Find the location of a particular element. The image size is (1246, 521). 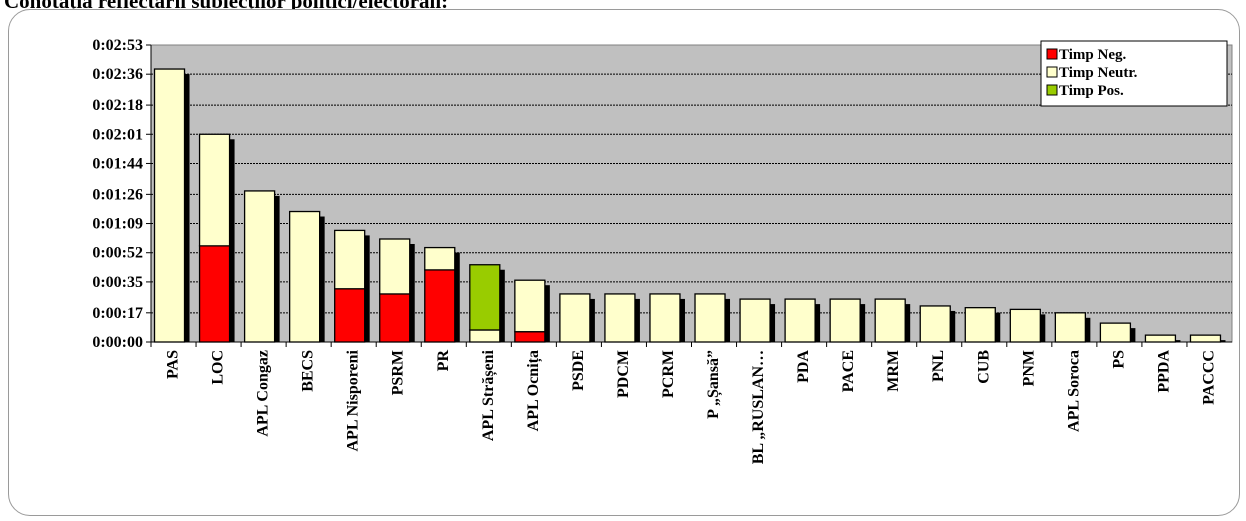

category-label: PDA is located at coordinates (803, 366).